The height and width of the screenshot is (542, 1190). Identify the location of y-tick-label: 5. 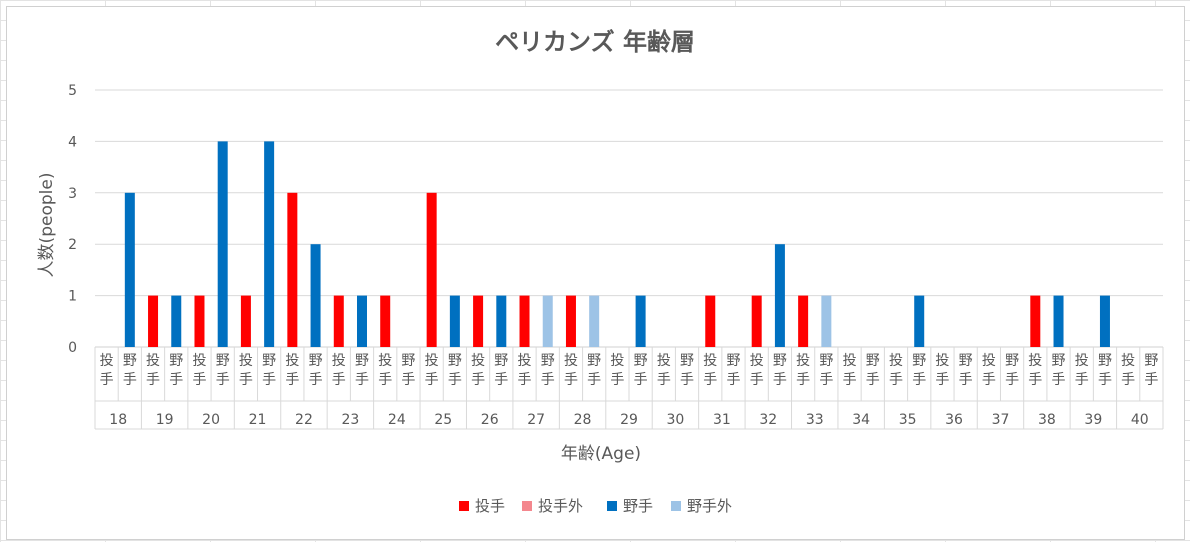
(72, 91).